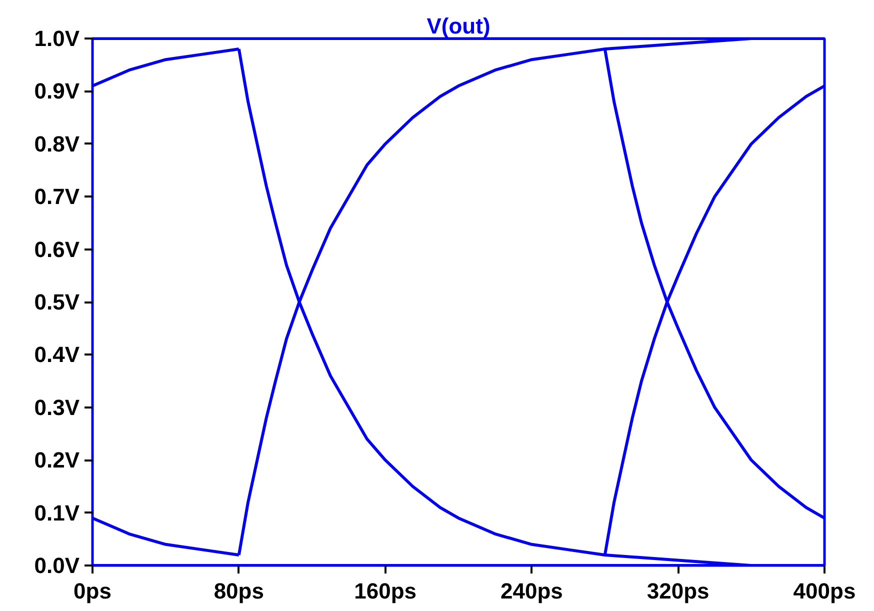 Image resolution: width=874 pixels, height=611 pixels. What do you see at coordinates (824, 591) in the screenshot?
I see `x-tick-label: 400ps` at bounding box center [824, 591].